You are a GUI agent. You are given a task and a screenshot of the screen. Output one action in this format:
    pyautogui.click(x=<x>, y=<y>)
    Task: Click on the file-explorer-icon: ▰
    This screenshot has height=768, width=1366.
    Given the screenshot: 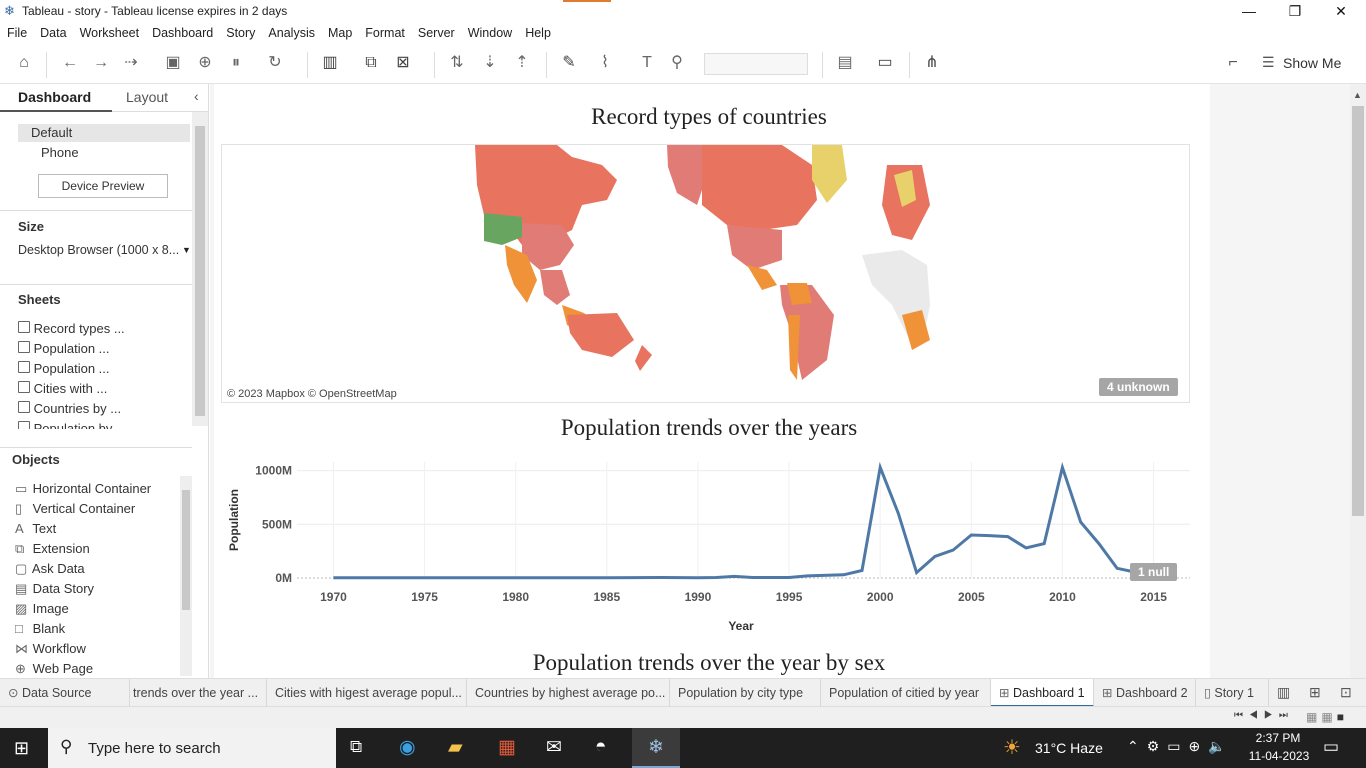 What is the action you would take?
    pyautogui.click(x=455, y=747)
    